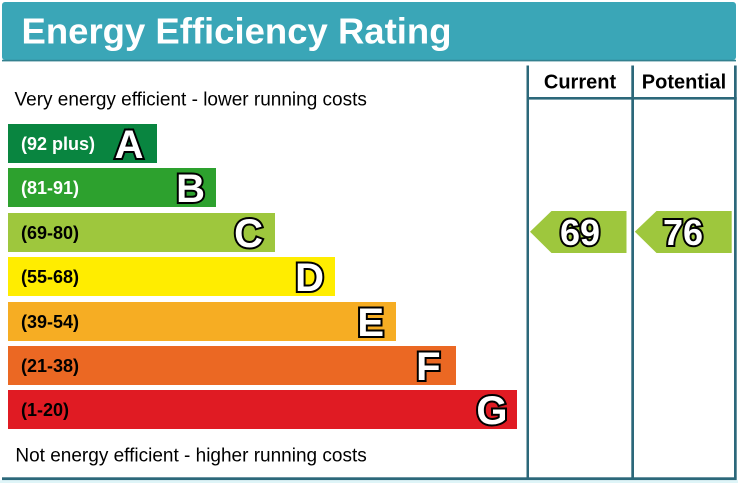 The height and width of the screenshot is (483, 738). What do you see at coordinates (190, 189) in the screenshot?
I see `svg-text: B` at bounding box center [190, 189].